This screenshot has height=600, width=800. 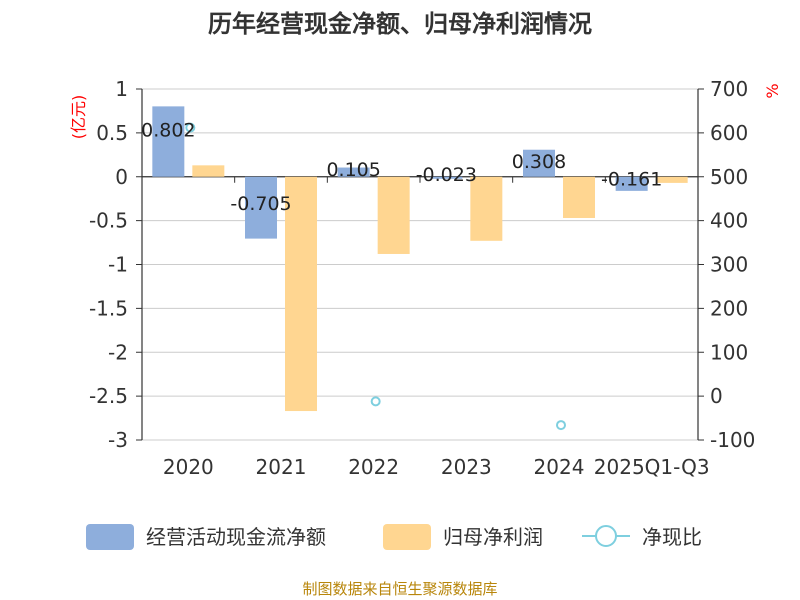 What do you see at coordinates (118, 352) in the screenshot?
I see `left-tick-label: -2` at bounding box center [118, 352].